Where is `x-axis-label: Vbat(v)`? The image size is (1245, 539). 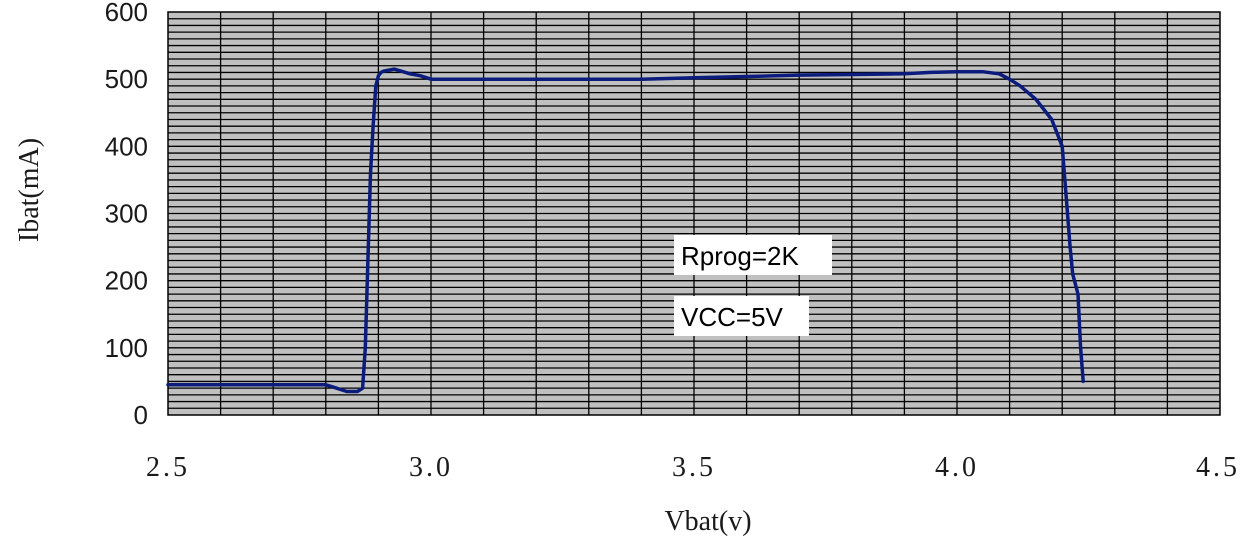
x-axis-label: Vbat(v) is located at coordinates (707, 521).